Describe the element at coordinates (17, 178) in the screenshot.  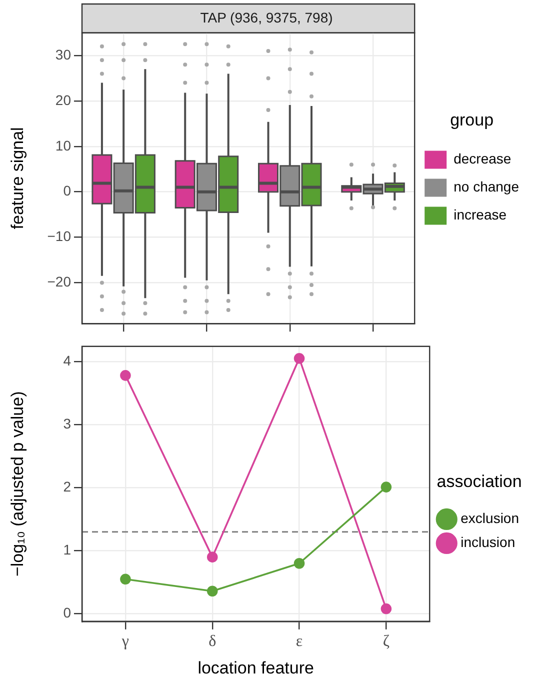
I see `y-axis-title: feature signal` at that location.